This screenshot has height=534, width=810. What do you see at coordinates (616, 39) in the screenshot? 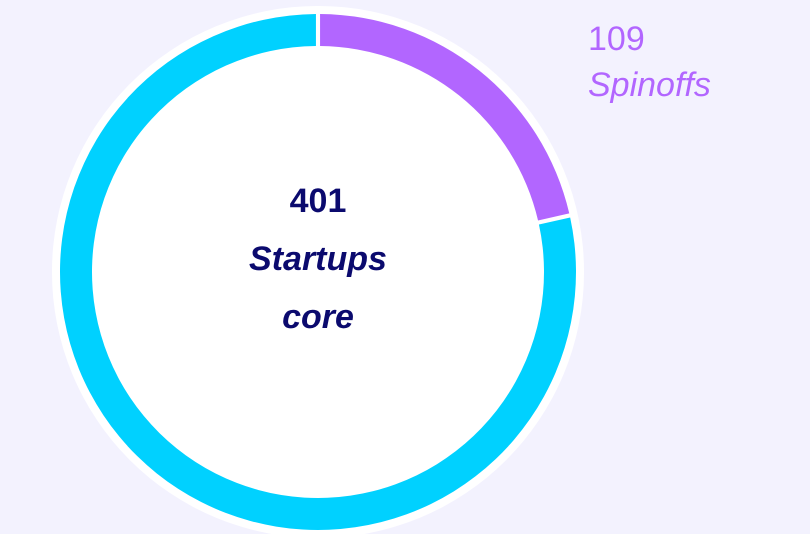
I see `data-label: 109` at bounding box center [616, 39].